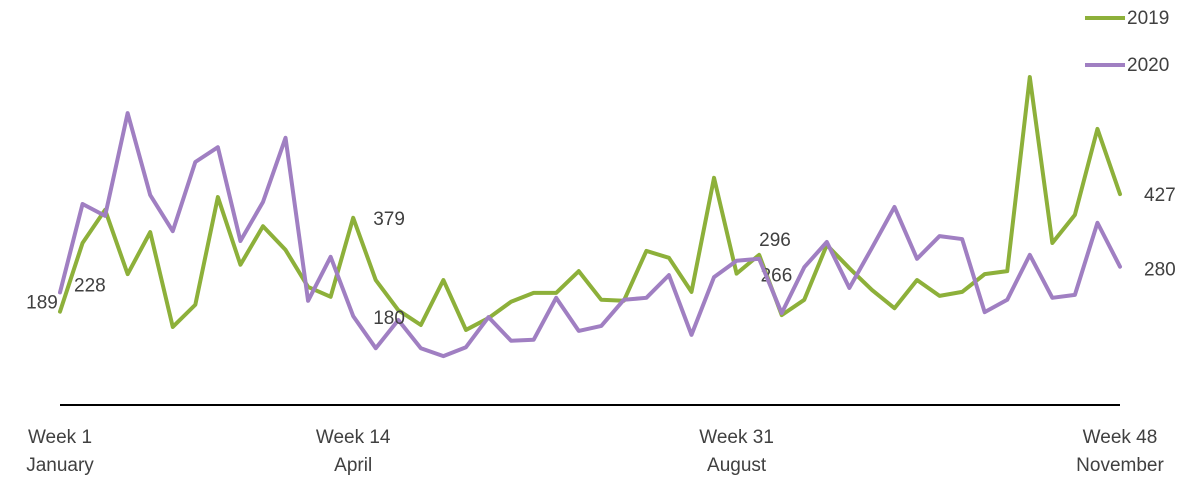 This screenshot has width=1201, height=478. Describe the element at coordinates (1120, 465) in the screenshot. I see `x-tick-sublabel: November` at that location.